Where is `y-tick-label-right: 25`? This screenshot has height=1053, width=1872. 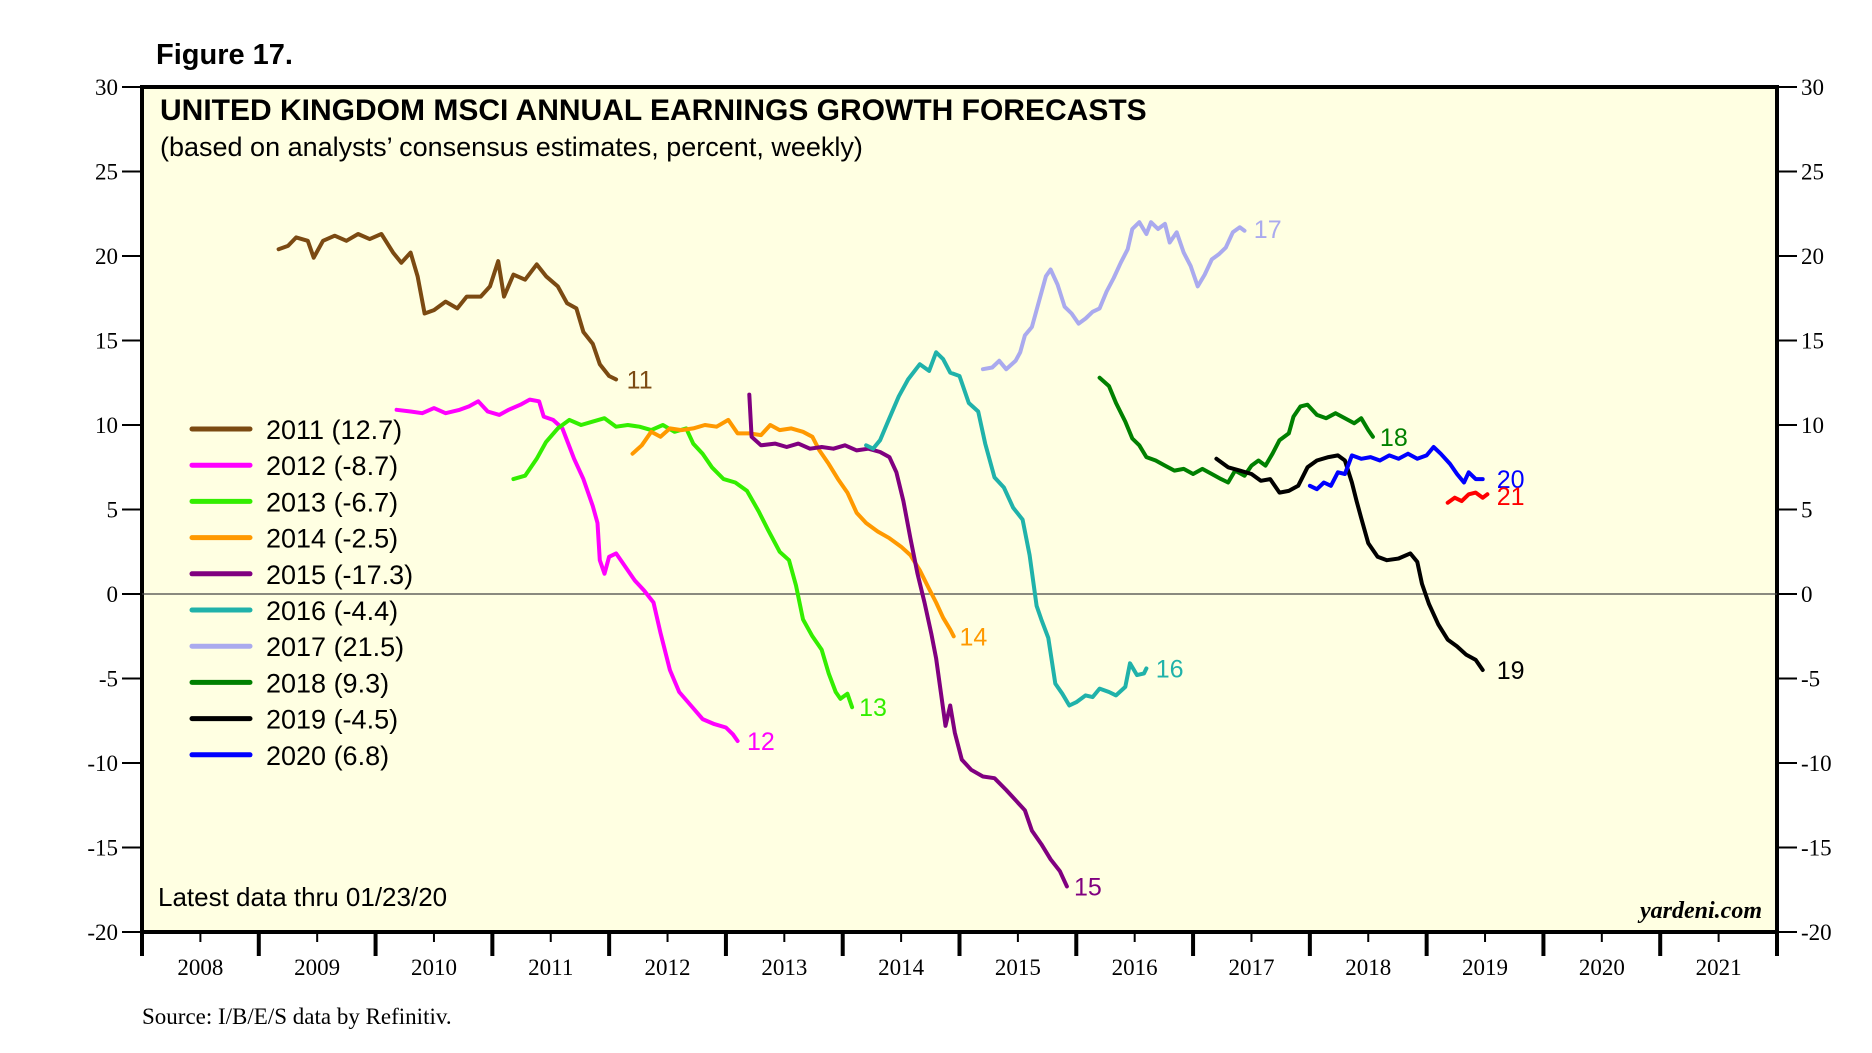 y-tick-label-right: 25 is located at coordinates (1812, 172).